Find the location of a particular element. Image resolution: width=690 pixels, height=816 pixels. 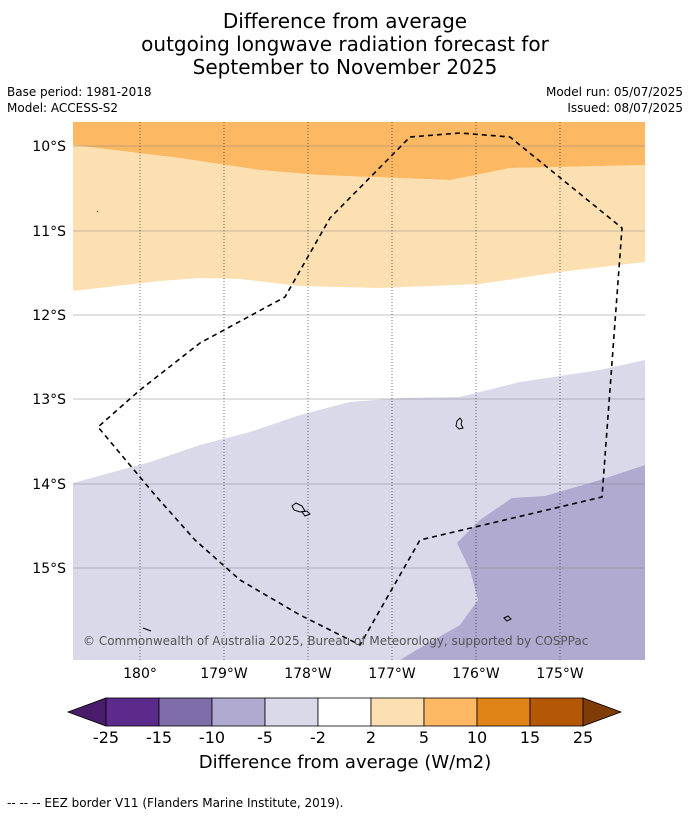

colorbar-tick-label: -15 is located at coordinates (159, 737).